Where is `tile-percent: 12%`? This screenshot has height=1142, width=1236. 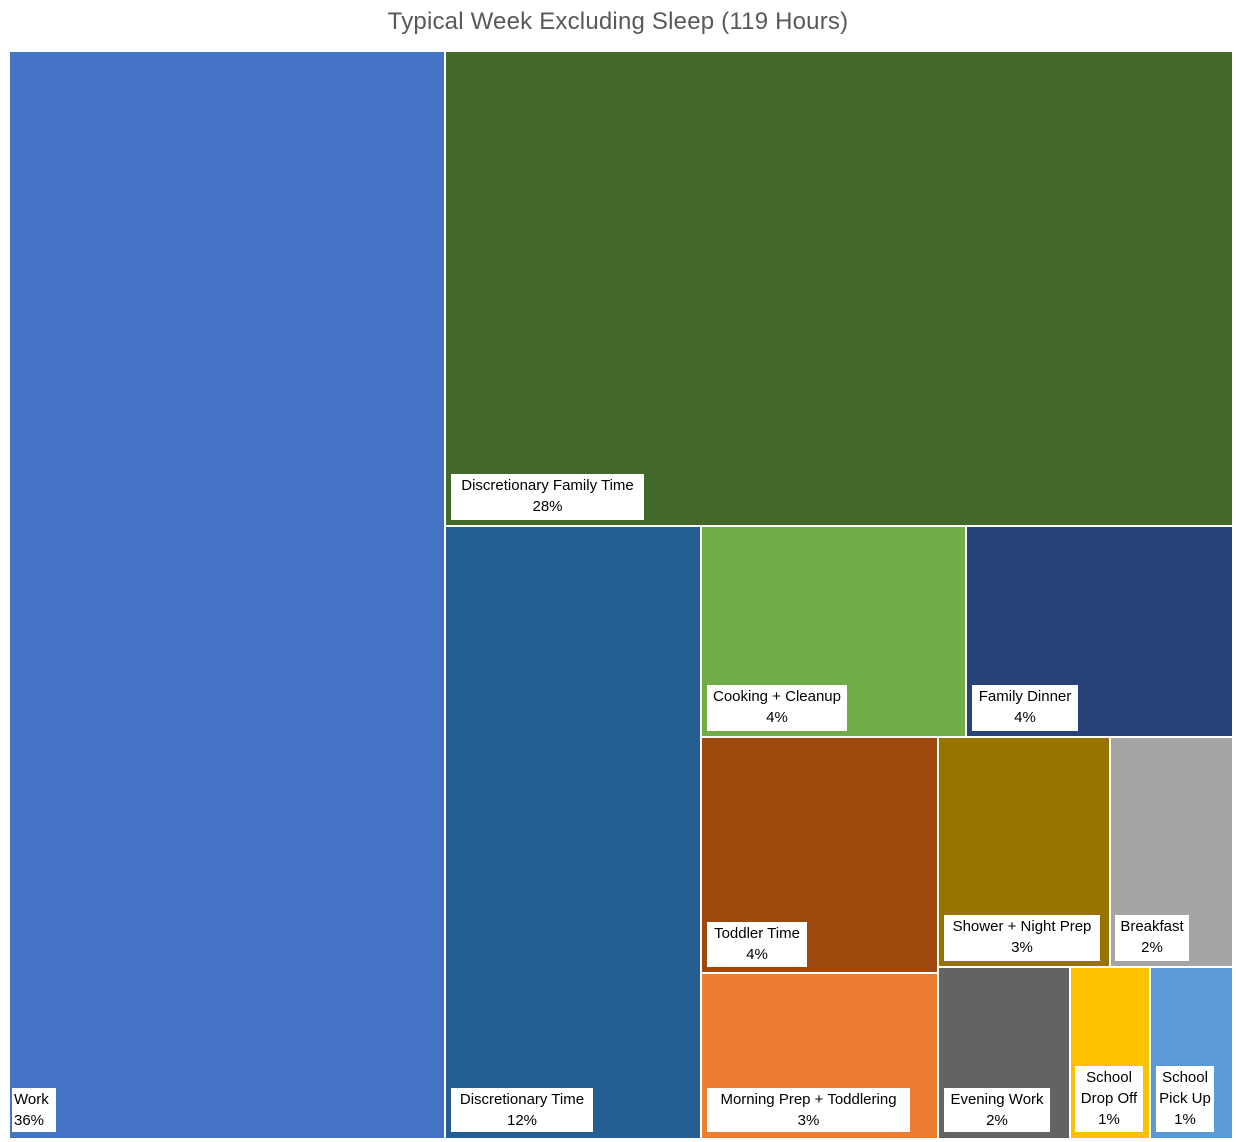
tile-percent: 12% is located at coordinates (522, 1120).